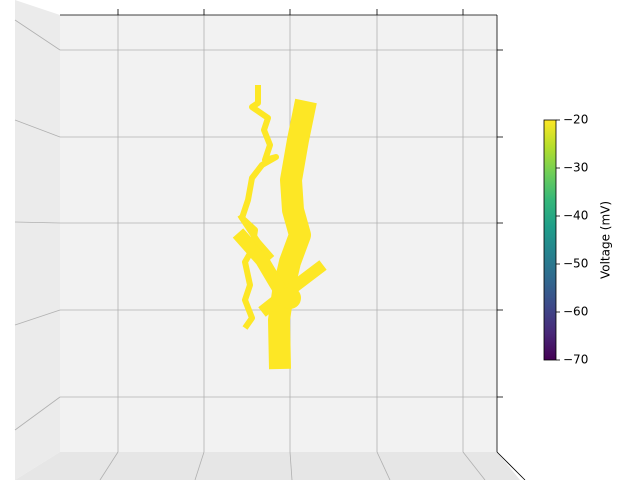 This screenshot has height=480, width=640. What do you see at coordinates (575, 216) in the screenshot?
I see `colorbar-tick-label: −40` at bounding box center [575, 216].